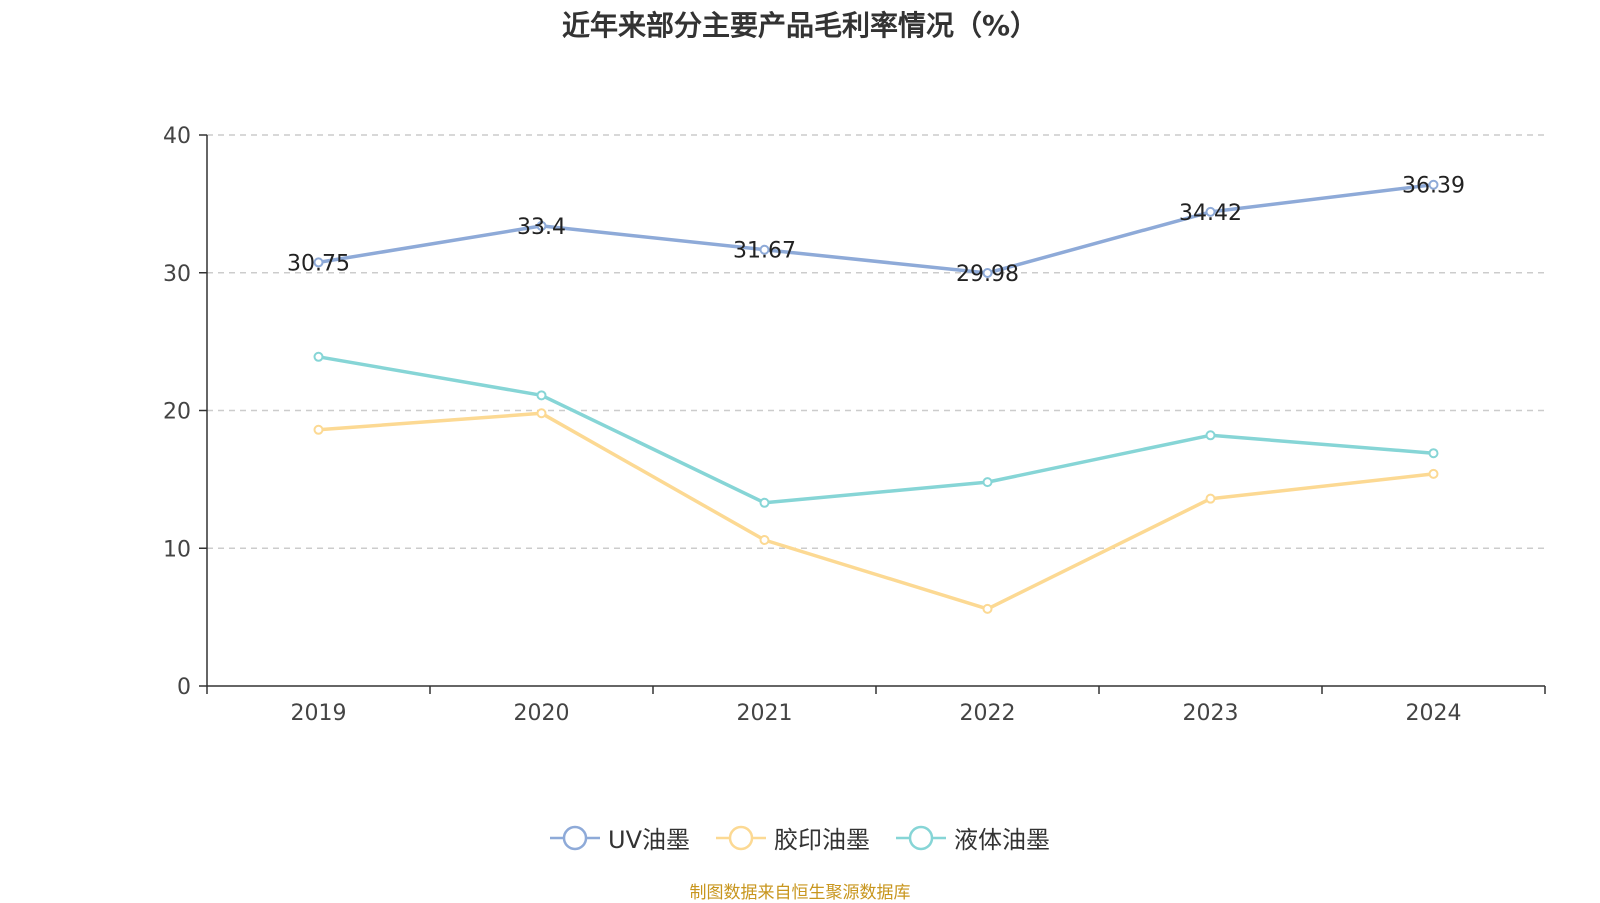  I want to click on data-label: 34.42, so click(1210, 213).